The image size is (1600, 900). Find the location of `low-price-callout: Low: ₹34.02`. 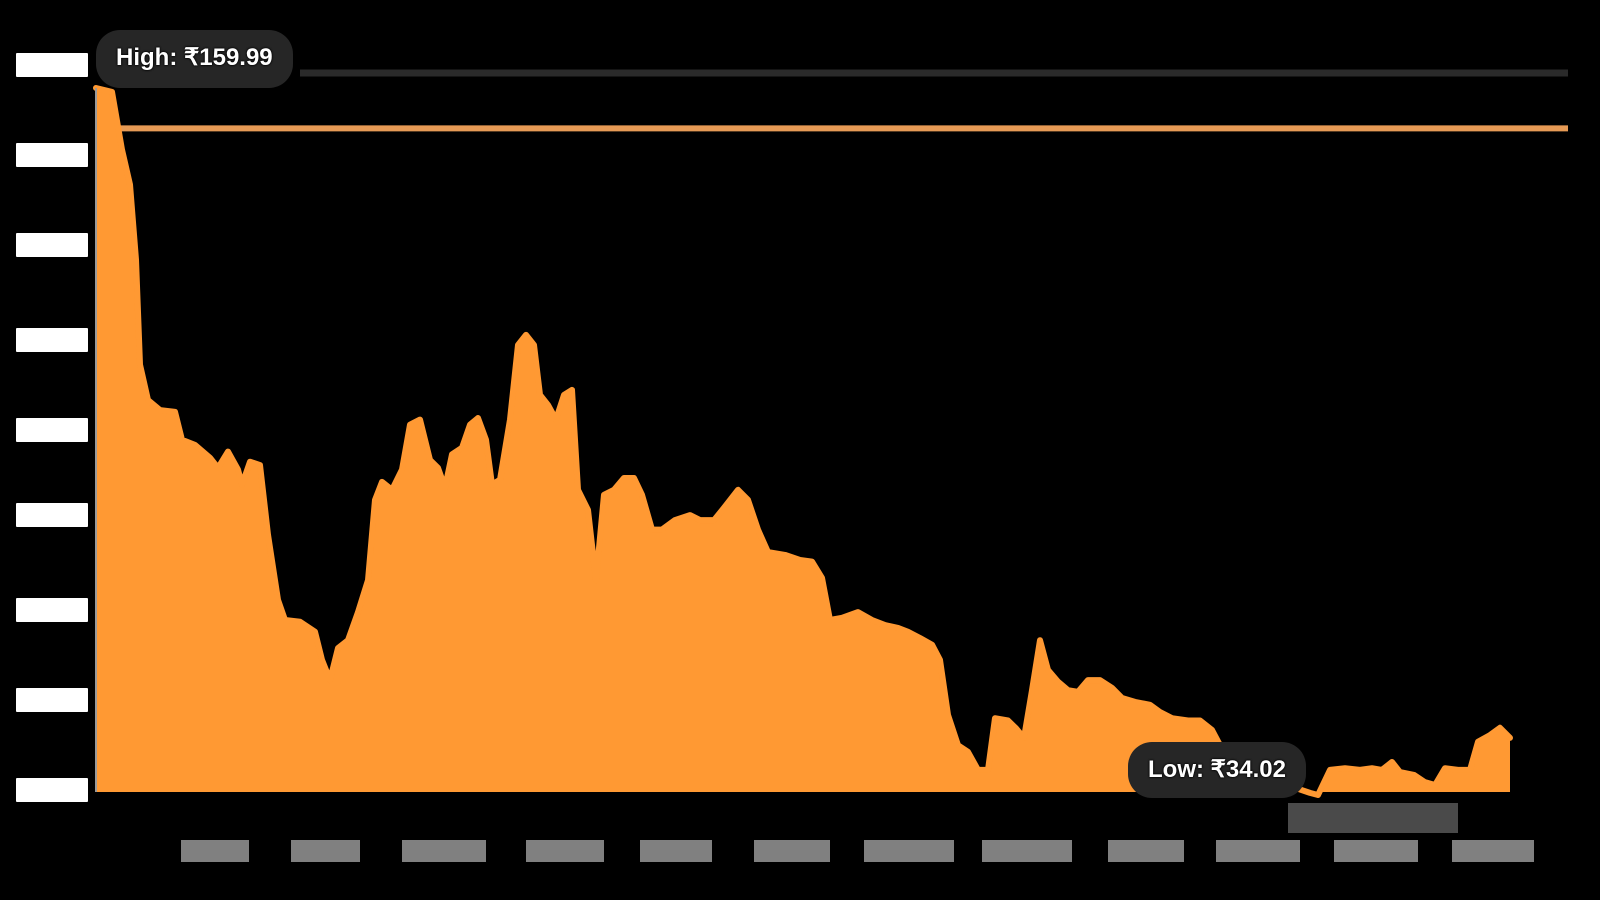

low-price-callout: Low: ₹34.02 is located at coordinates (1217, 770).